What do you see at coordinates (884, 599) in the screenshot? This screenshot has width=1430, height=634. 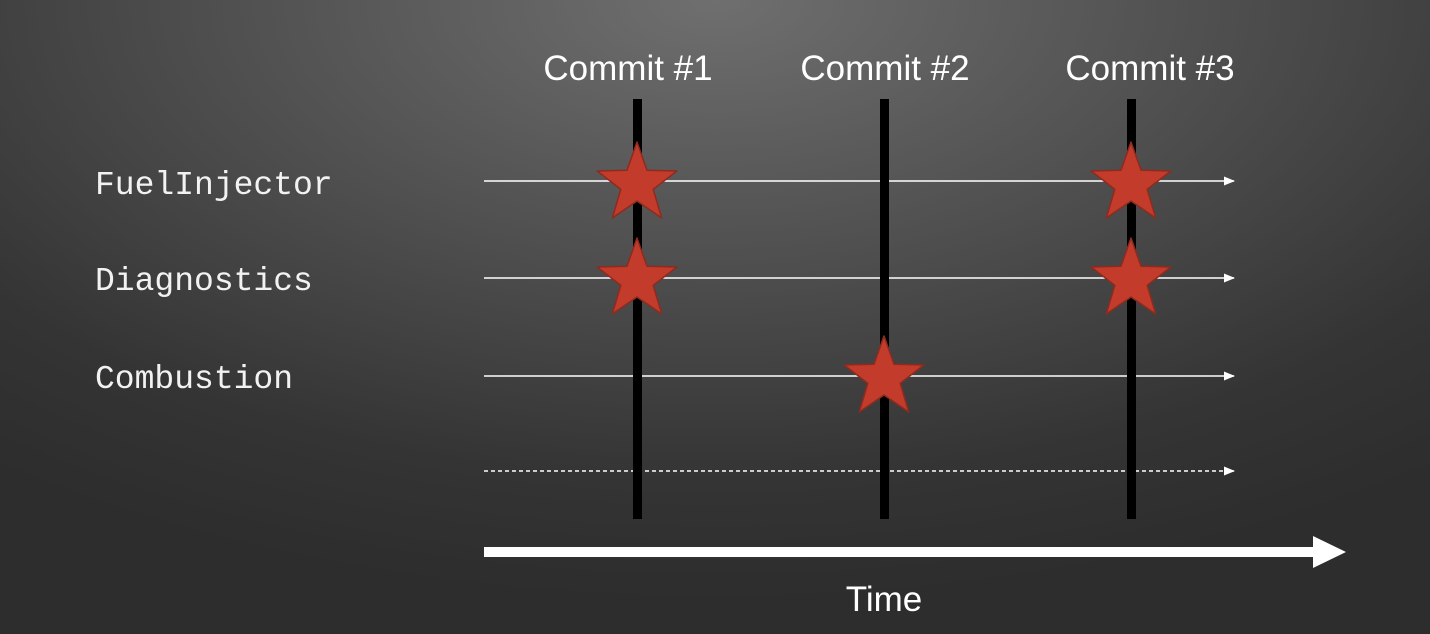 I see `time-axis-label: Time` at bounding box center [884, 599].